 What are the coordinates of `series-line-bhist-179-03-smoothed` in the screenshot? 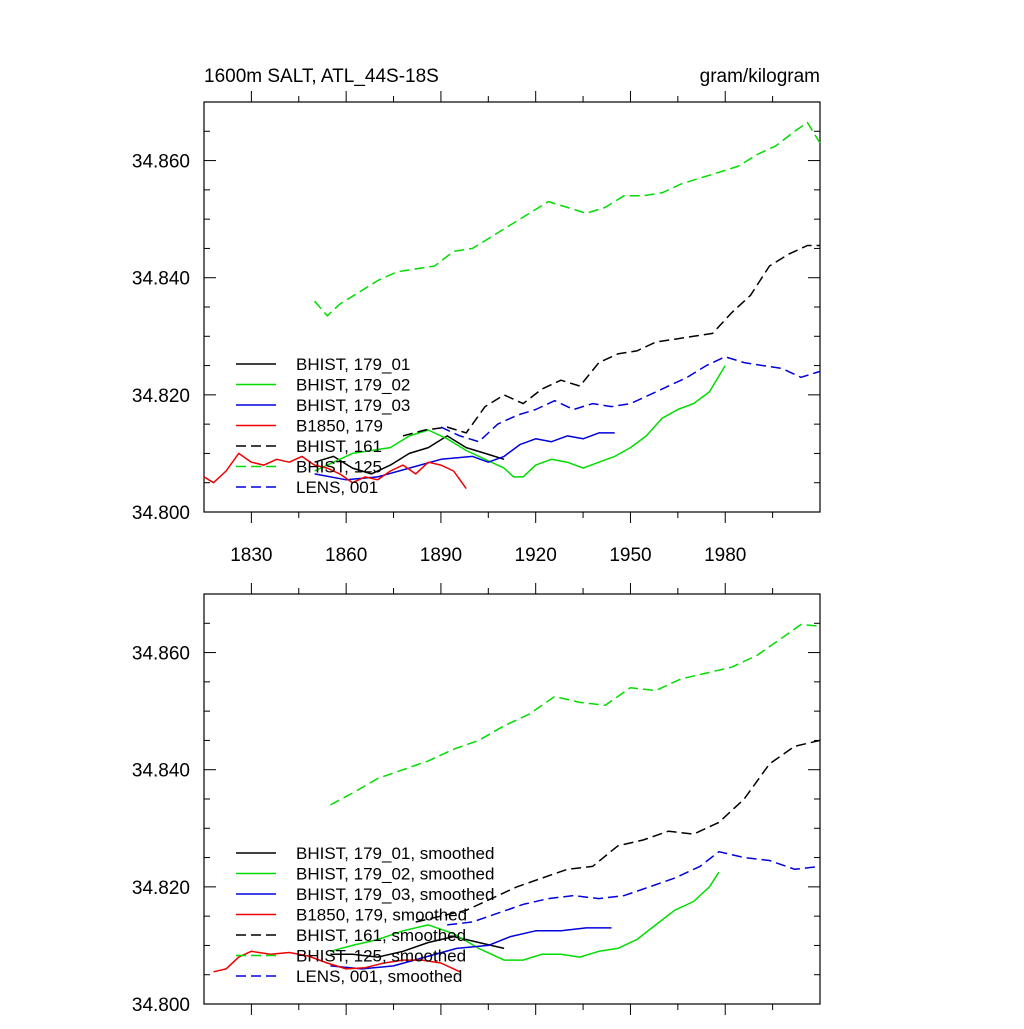 It's located at (471, 948).